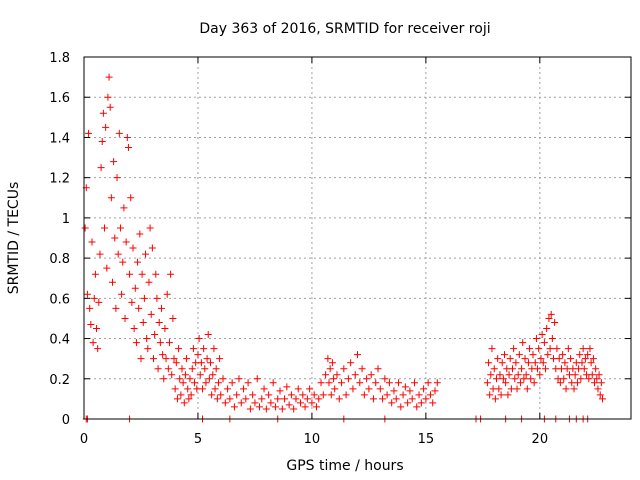  What do you see at coordinates (84, 439) in the screenshot?
I see `x-tick-label: 0` at bounding box center [84, 439].